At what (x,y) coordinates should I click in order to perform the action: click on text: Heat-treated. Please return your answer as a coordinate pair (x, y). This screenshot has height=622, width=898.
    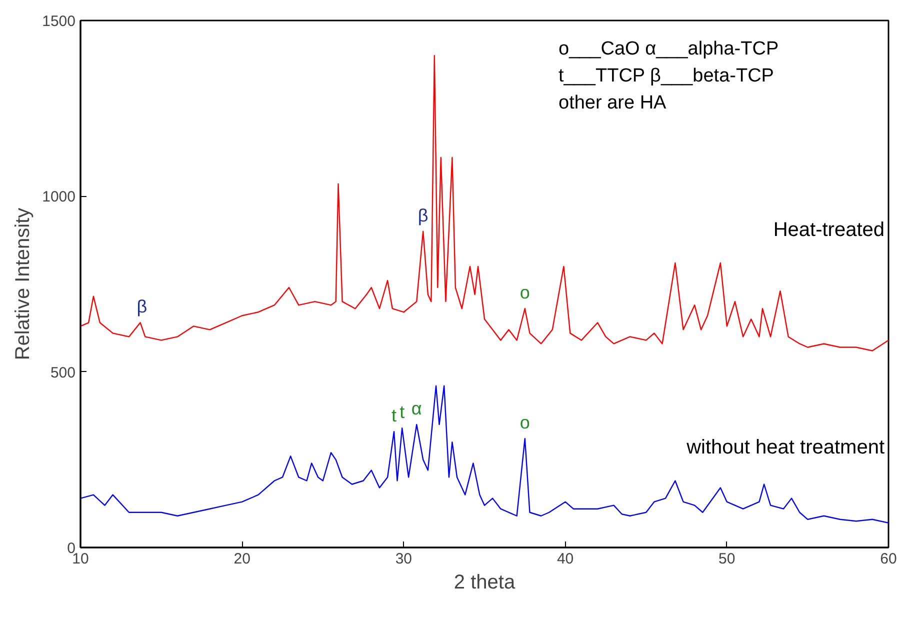
    Looking at the image, I should click on (828, 229).